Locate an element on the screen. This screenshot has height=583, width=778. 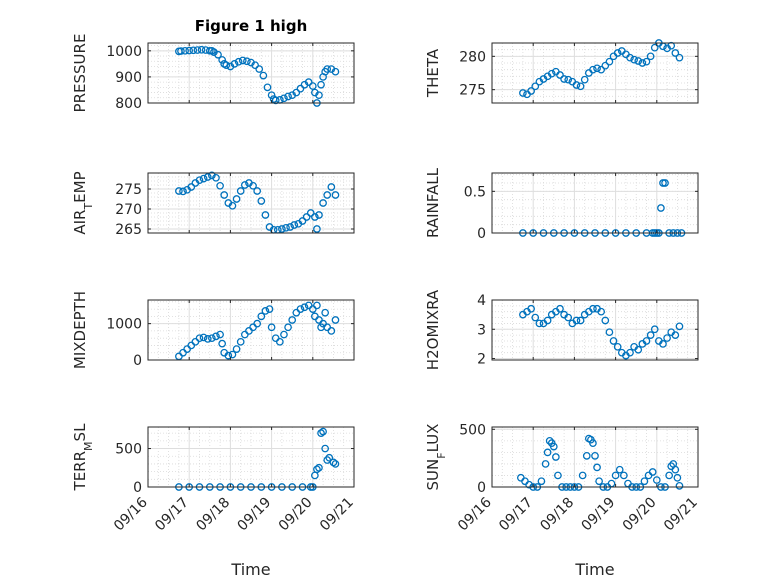
y-tick-label: 800 is located at coordinates (128, 104).